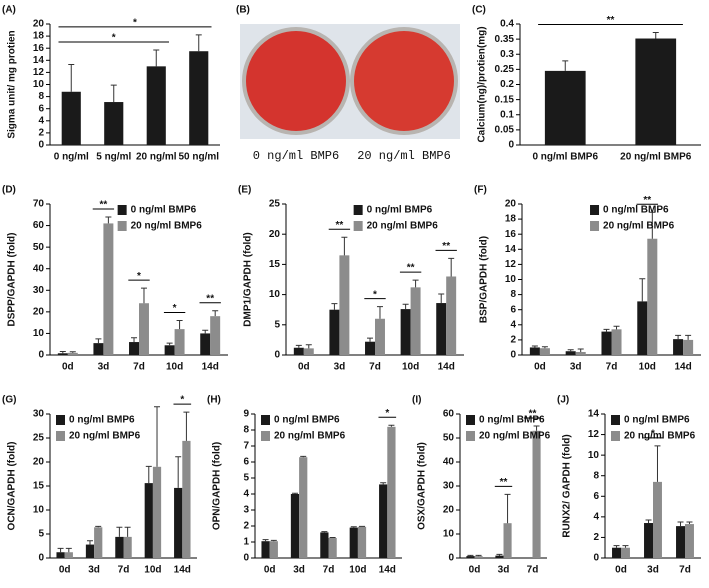  Describe the element at coordinates (576, 367) in the screenshot. I see `x-tick-label: 3d` at that location.